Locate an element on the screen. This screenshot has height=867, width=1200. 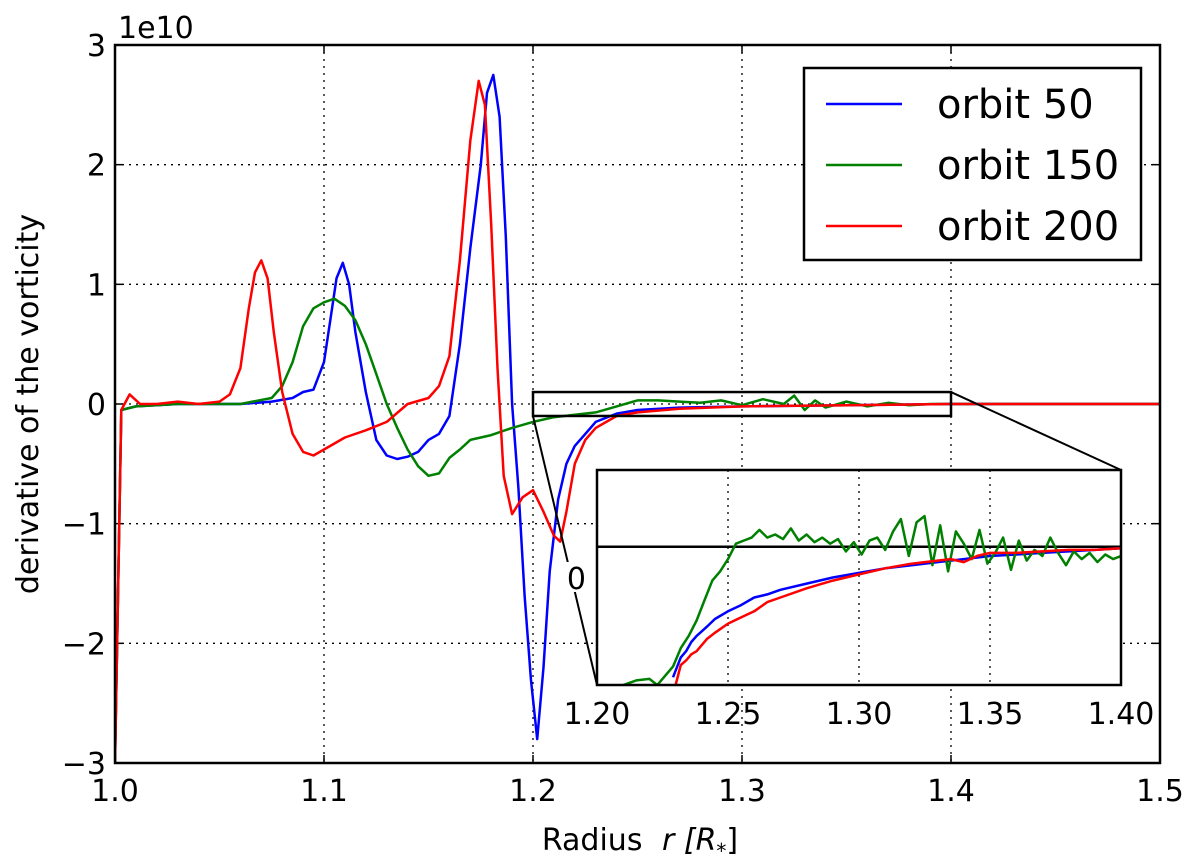
inset-x-tick-label: 1.25 is located at coordinates (728, 714).